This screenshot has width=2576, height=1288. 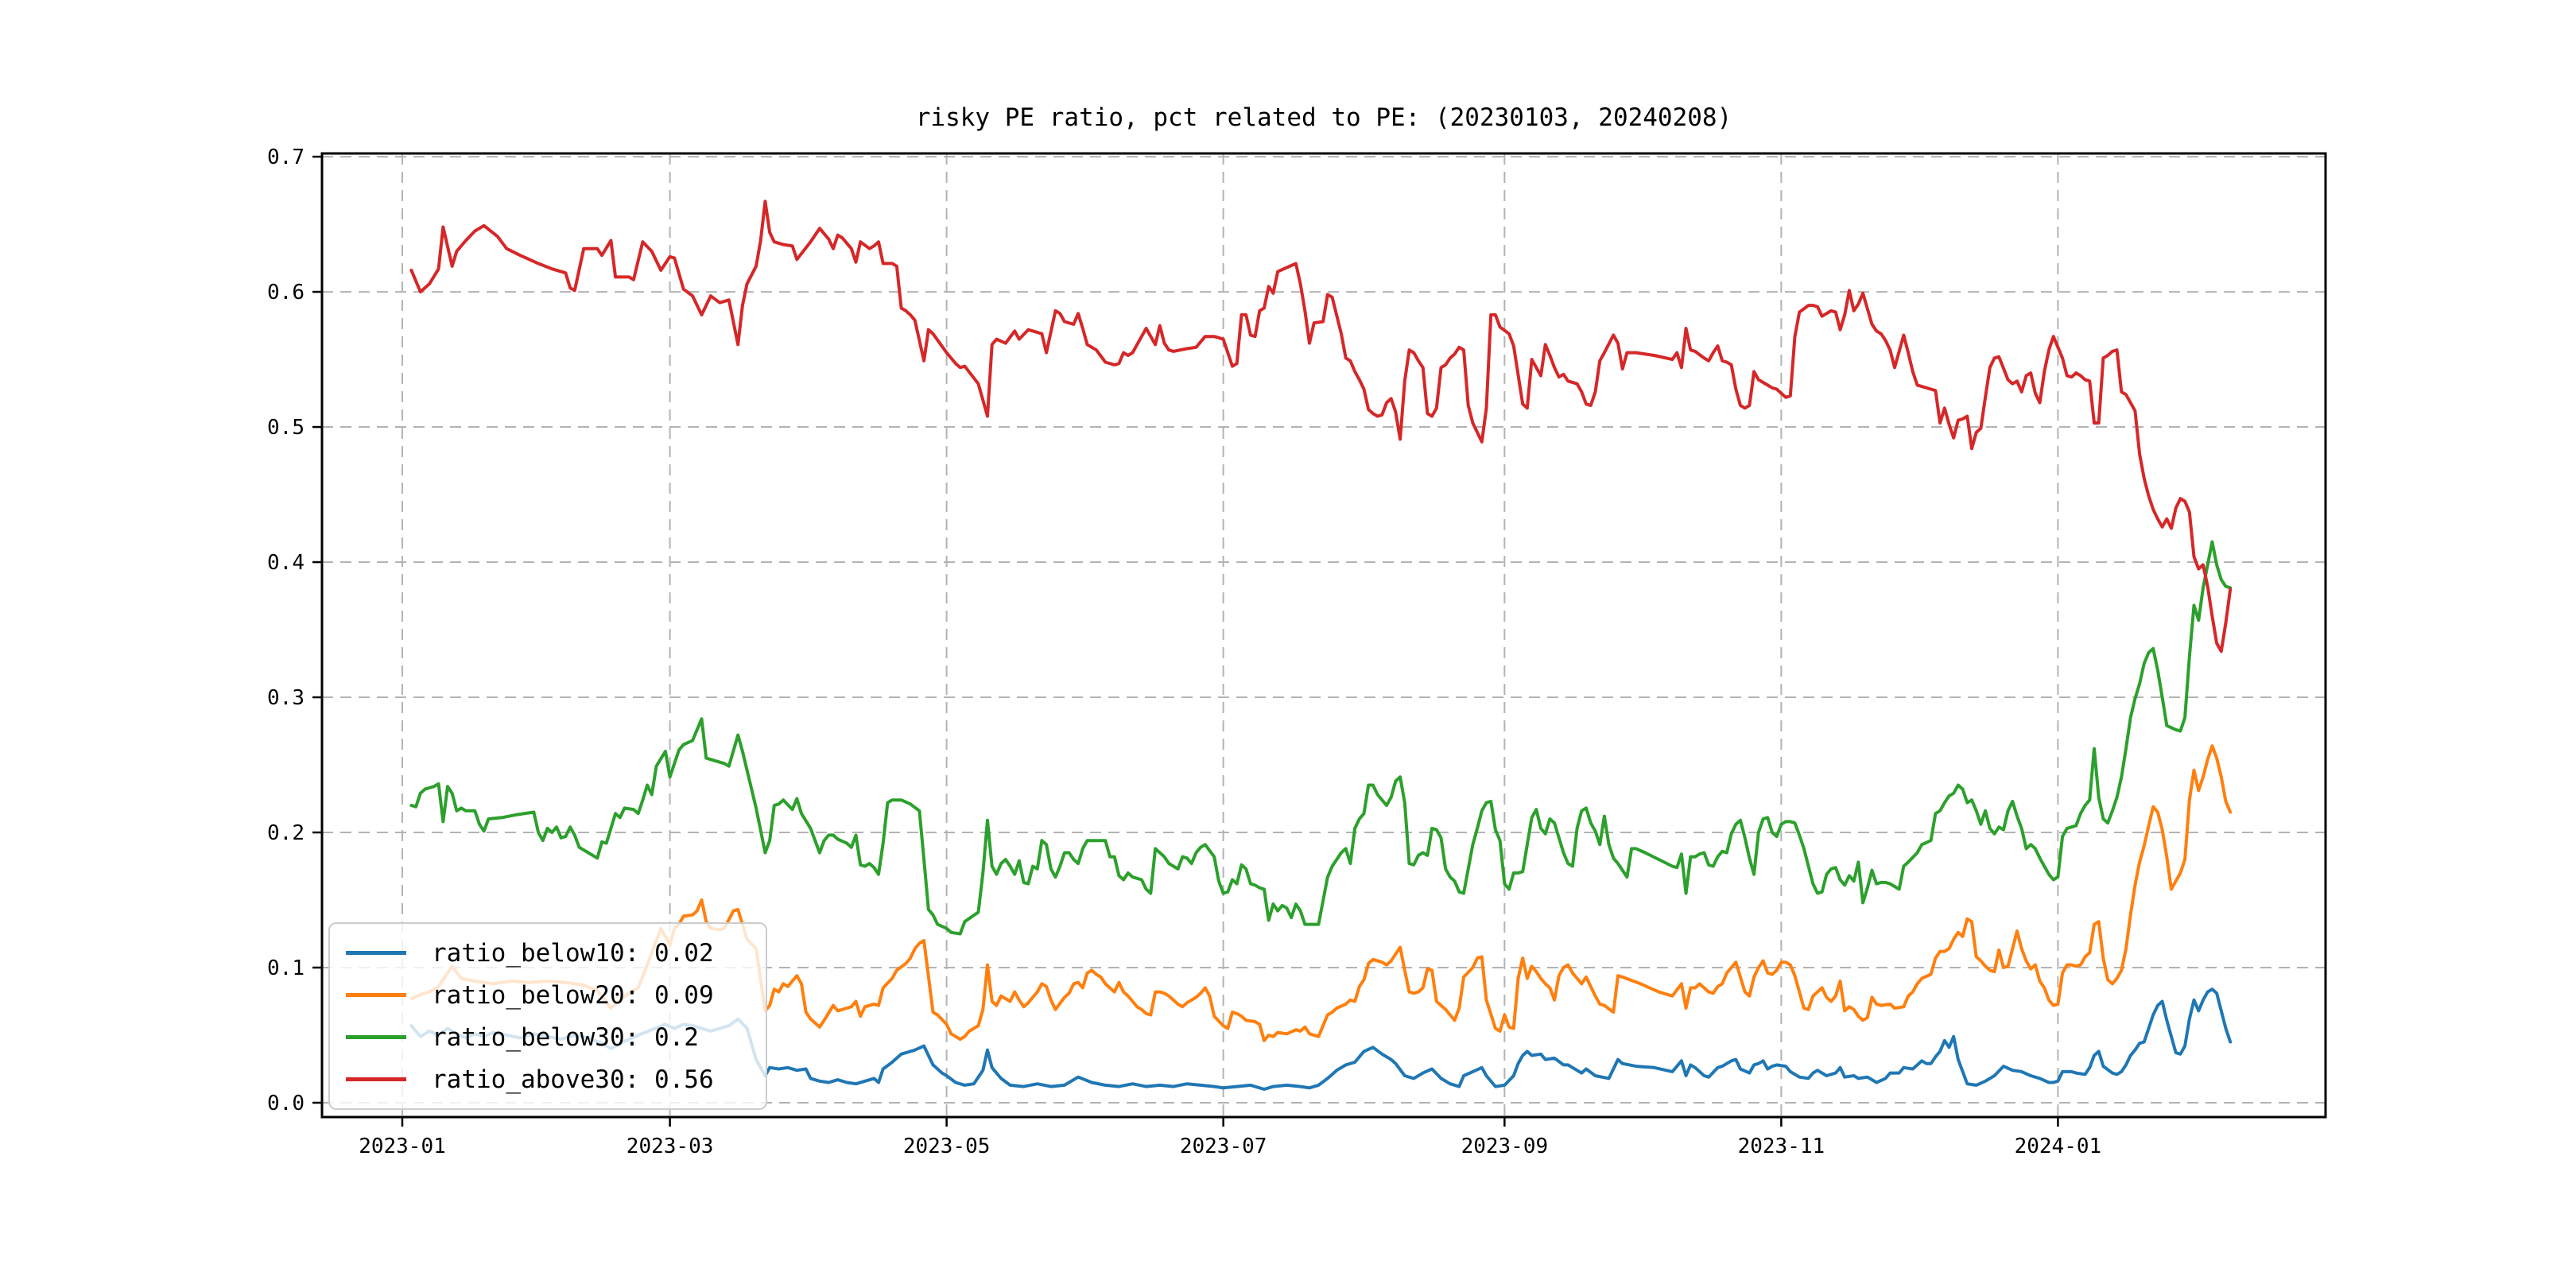 What do you see at coordinates (286, 563) in the screenshot?
I see `y-tick-label: 0.4` at bounding box center [286, 563].